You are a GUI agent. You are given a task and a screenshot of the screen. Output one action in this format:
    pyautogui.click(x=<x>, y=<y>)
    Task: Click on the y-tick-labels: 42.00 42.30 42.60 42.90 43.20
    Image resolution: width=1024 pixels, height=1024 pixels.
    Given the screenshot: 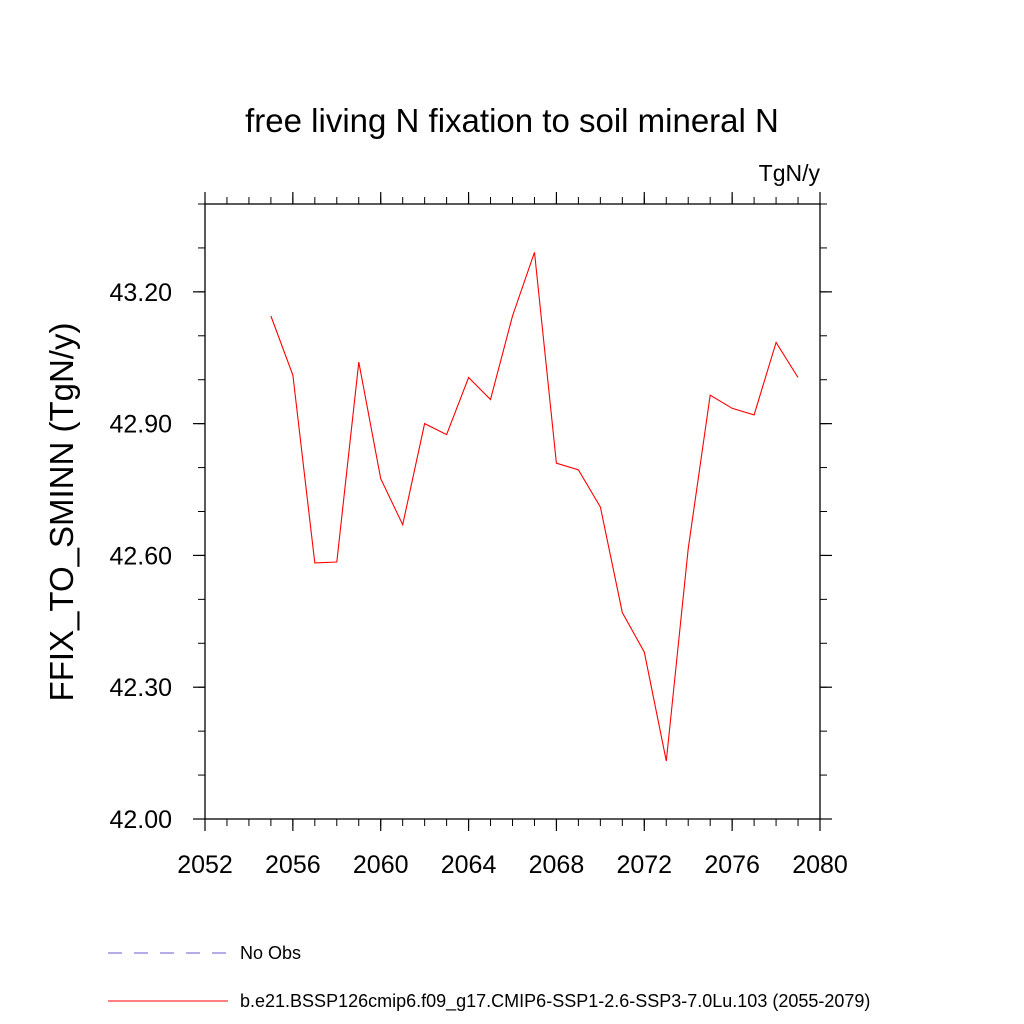 What is the action you would take?
    pyautogui.click(x=140, y=556)
    